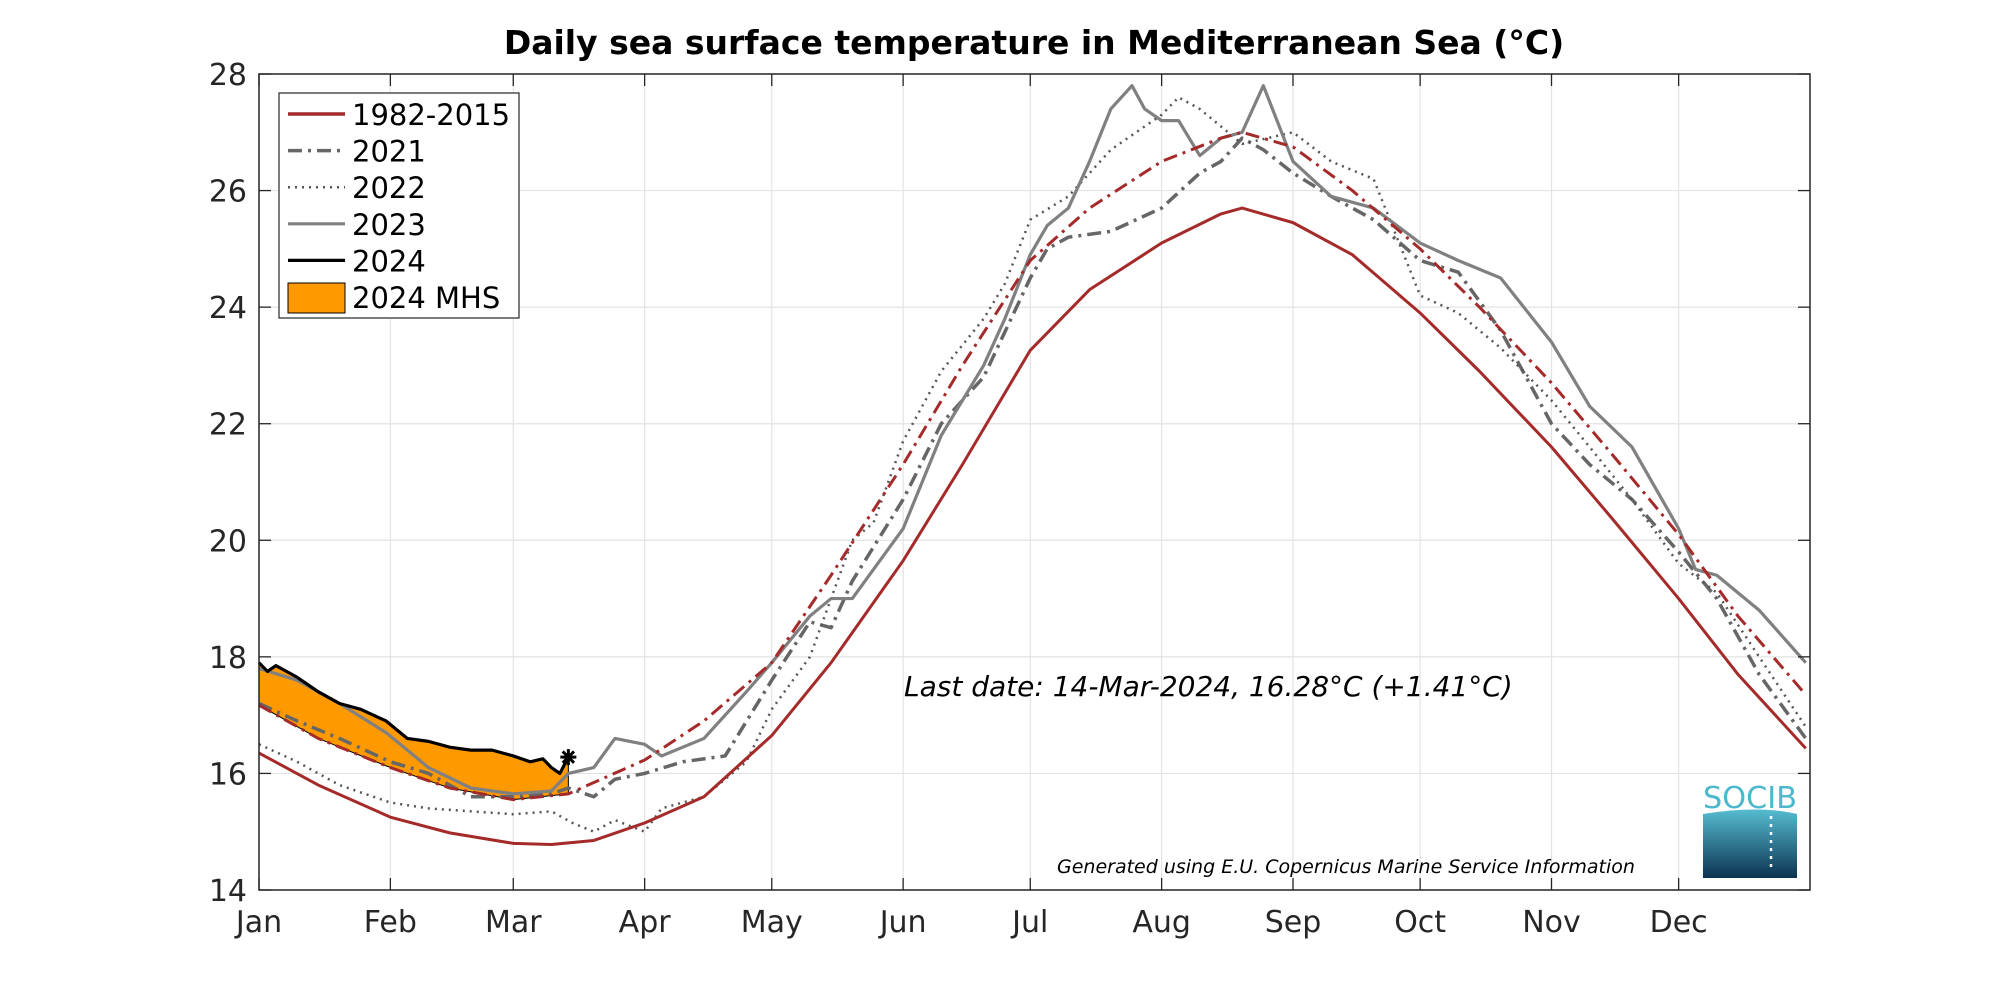 The height and width of the screenshot is (1004, 2000). I want to click on y-tick-label: 20, so click(228, 541).